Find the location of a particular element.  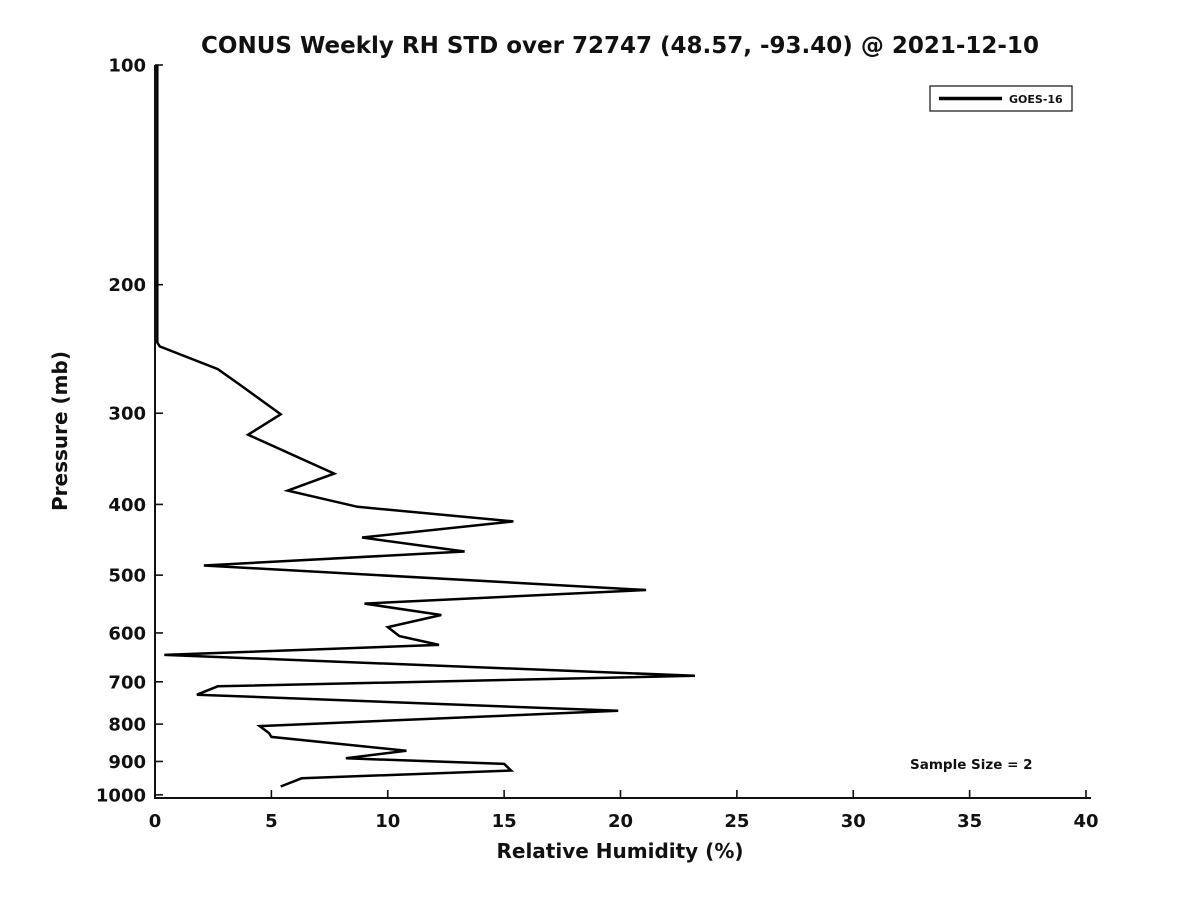

x-tick-label: 10 is located at coordinates (387, 821).